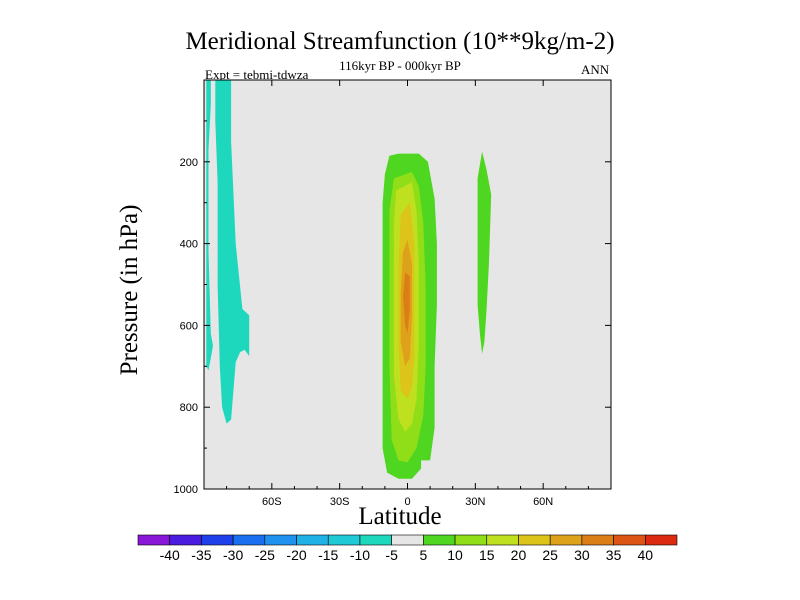 The width and height of the screenshot is (800, 600). Describe the element at coordinates (400, 41) in the screenshot. I see `chart-title: Meridional Streamfunction (10**9kg/m-2)` at that location.